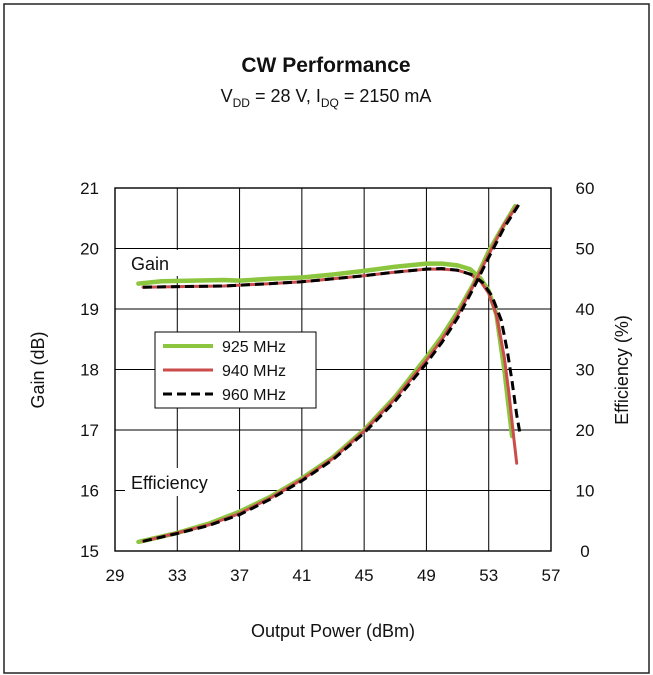 The width and height of the screenshot is (653, 675). Describe the element at coordinates (239, 575) in the screenshot. I see `x-tick-label: 37` at that location.